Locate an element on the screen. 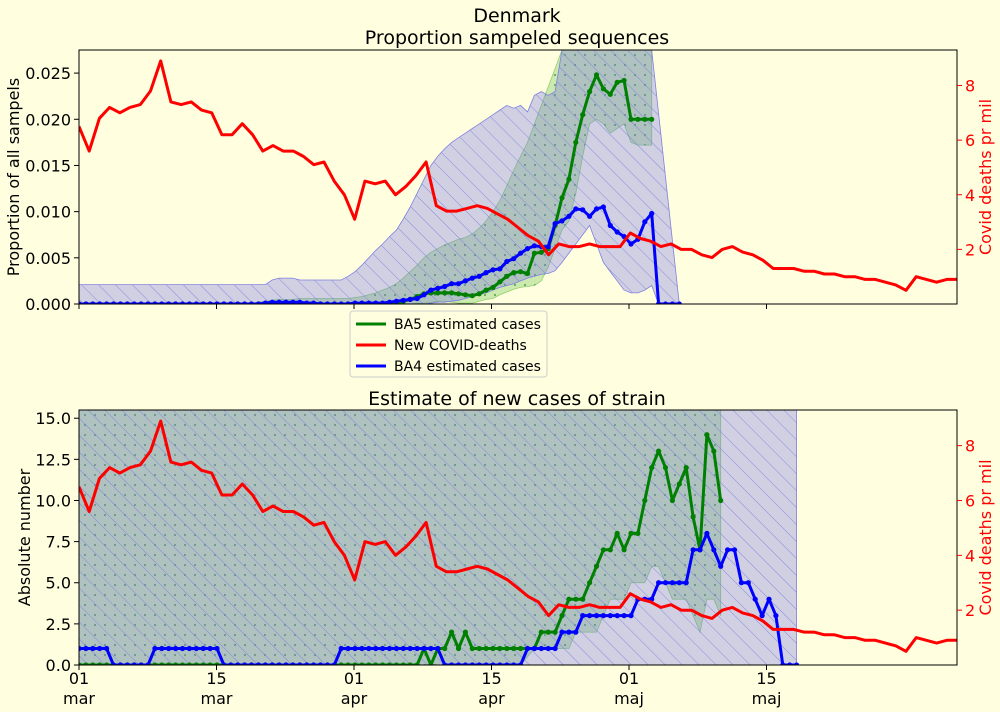 The width and height of the screenshot is (1000, 712). top-y2tick-label: 4 is located at coordinates (970, 195).